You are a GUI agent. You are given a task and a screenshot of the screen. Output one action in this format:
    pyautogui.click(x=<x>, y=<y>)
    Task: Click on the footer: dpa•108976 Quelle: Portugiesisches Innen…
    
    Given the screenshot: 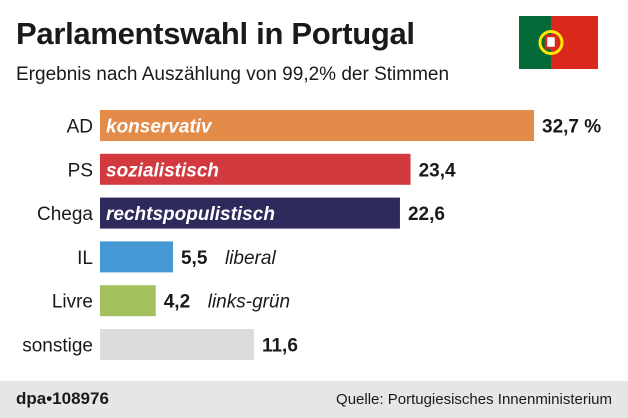 What is the action you would take?
    pyautogui.click(x=314, y=399)
    